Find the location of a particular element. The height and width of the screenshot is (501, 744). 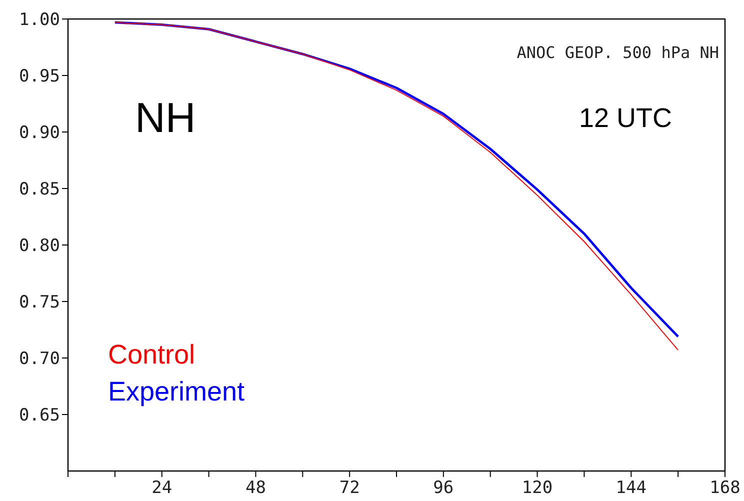

text: Experiment is located at coordinates (177, 391).